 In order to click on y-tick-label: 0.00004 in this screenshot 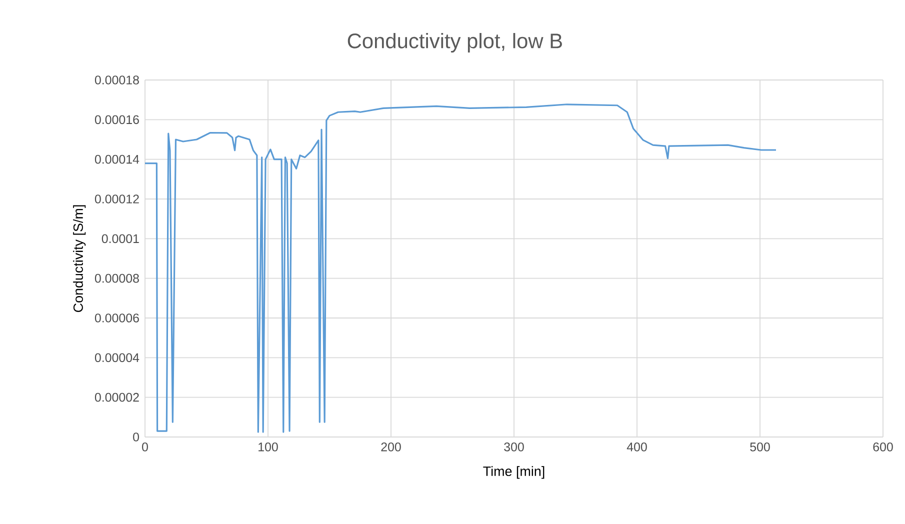, I will do `click(117, 357)`.